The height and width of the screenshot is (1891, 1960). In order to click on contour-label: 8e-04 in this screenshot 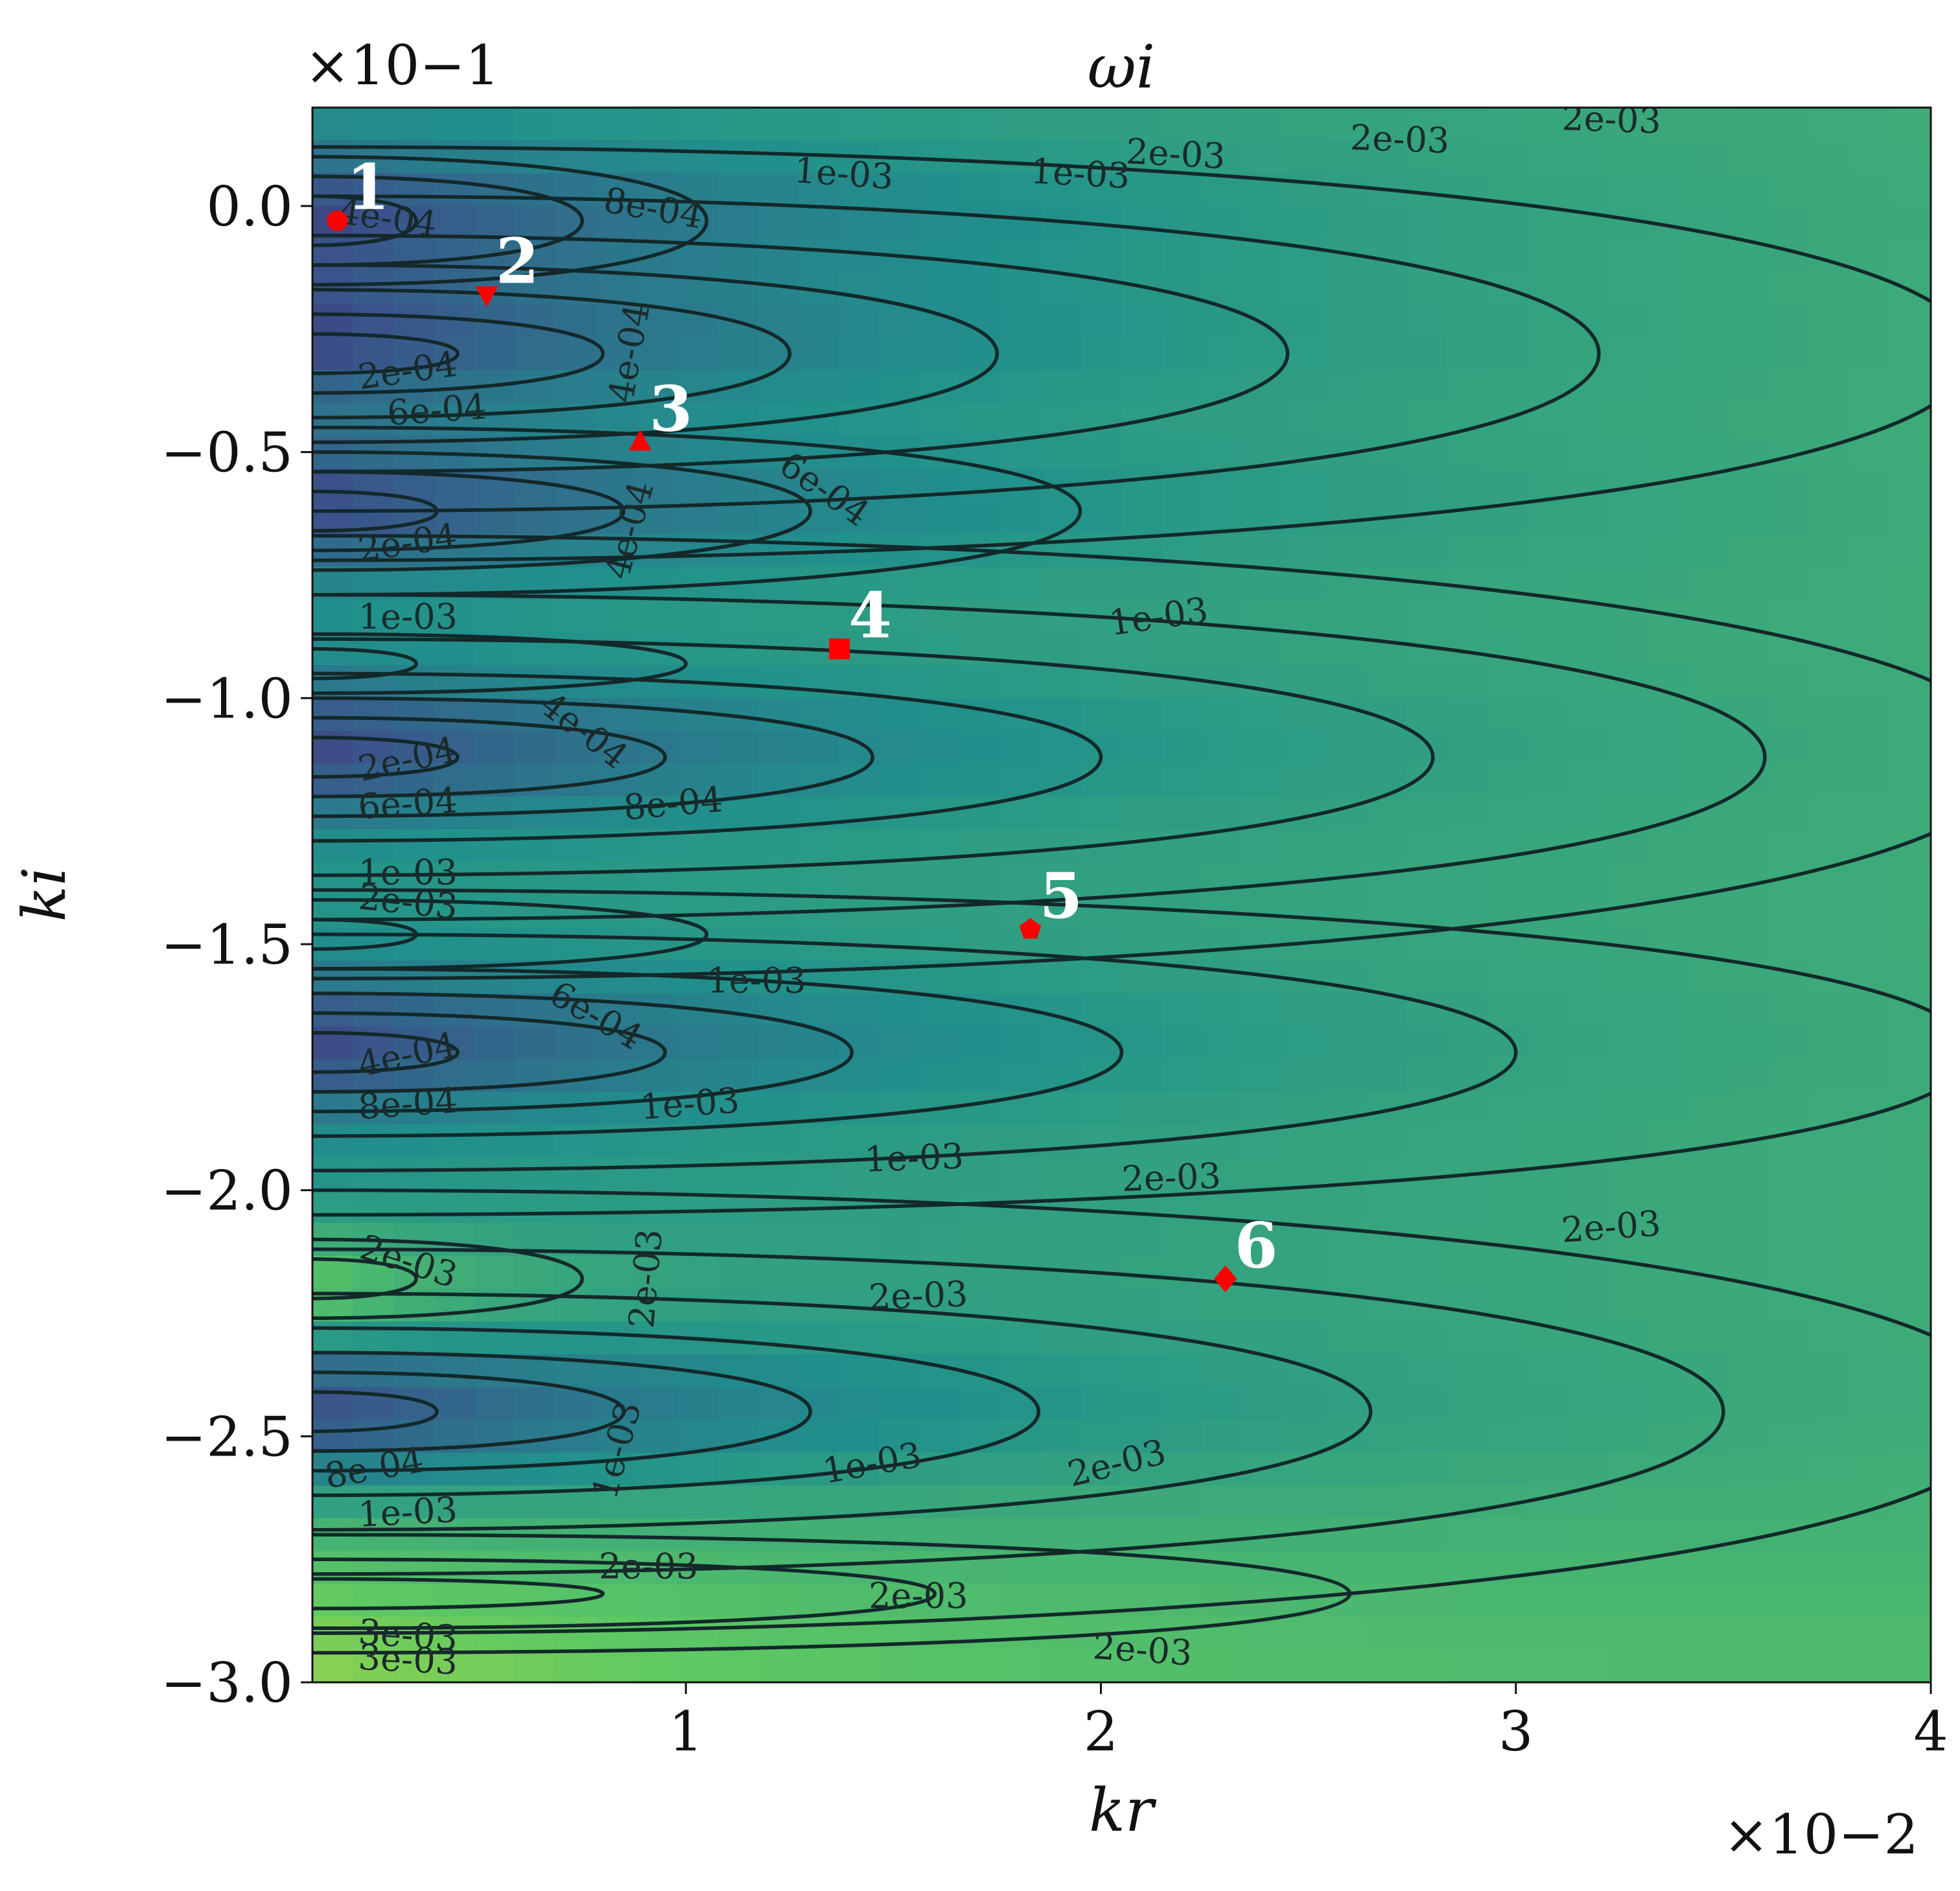, I will do `click(407, 1104)`.